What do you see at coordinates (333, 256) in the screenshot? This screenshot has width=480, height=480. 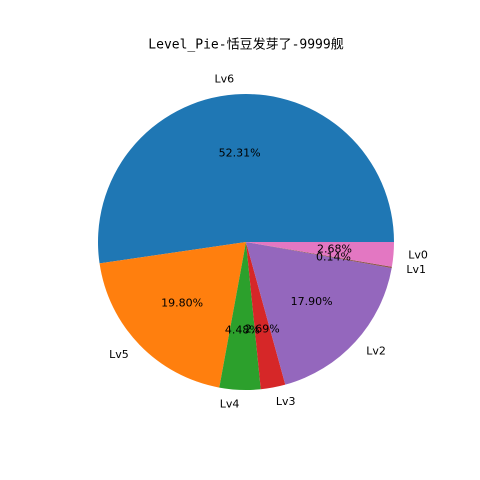 I see `value-label: 0.14%` at bounding box center [333, 256].